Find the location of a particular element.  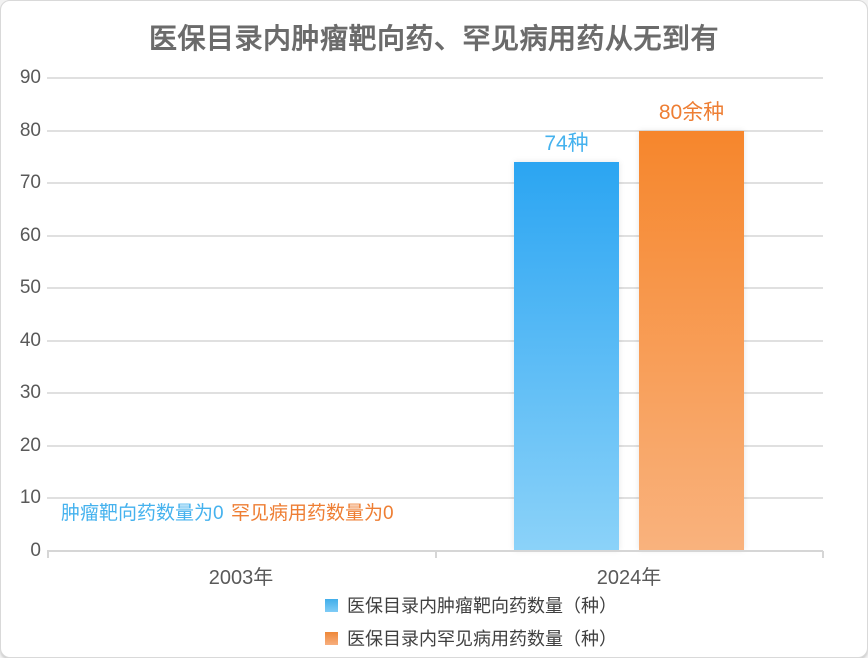

legend-label-tumor: 医保目录内肿瘤靶向药数量（种） is located at coordinates (482, 606).